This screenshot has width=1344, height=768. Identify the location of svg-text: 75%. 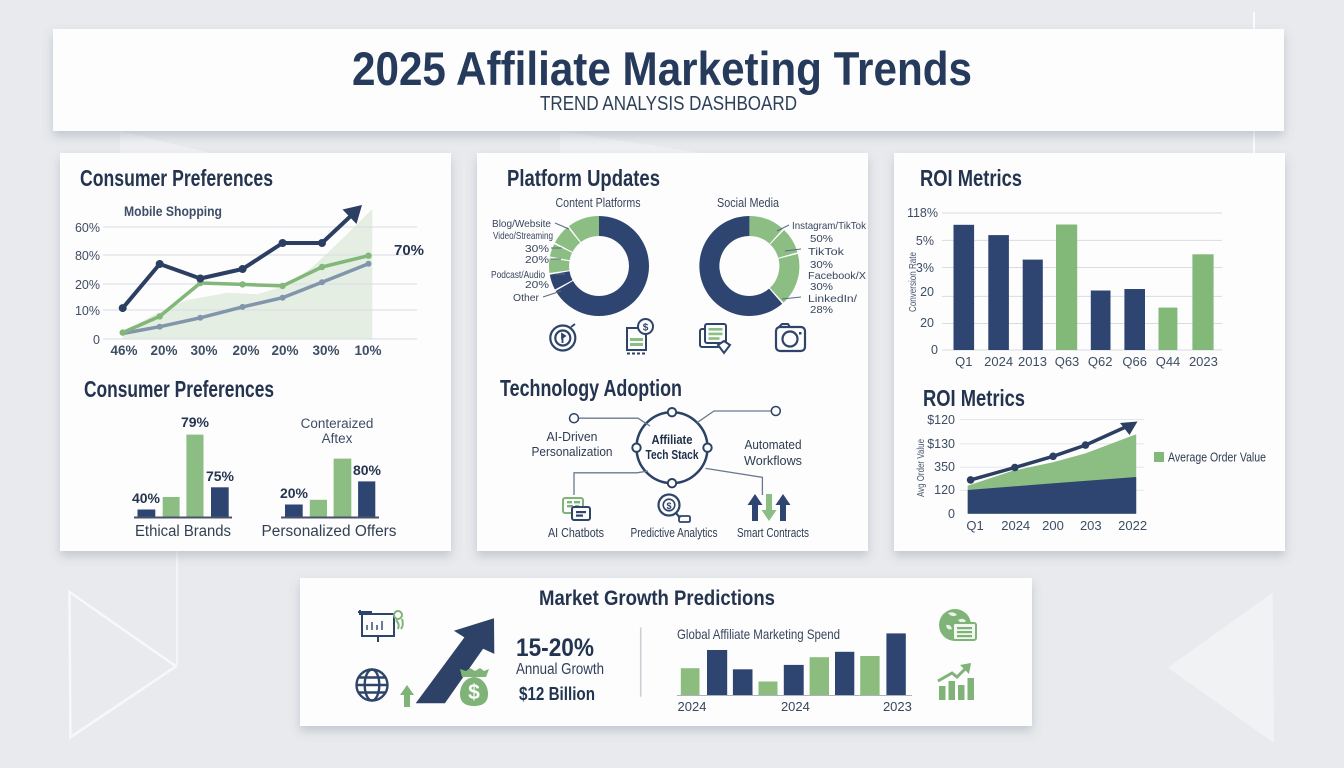
(220, 476).